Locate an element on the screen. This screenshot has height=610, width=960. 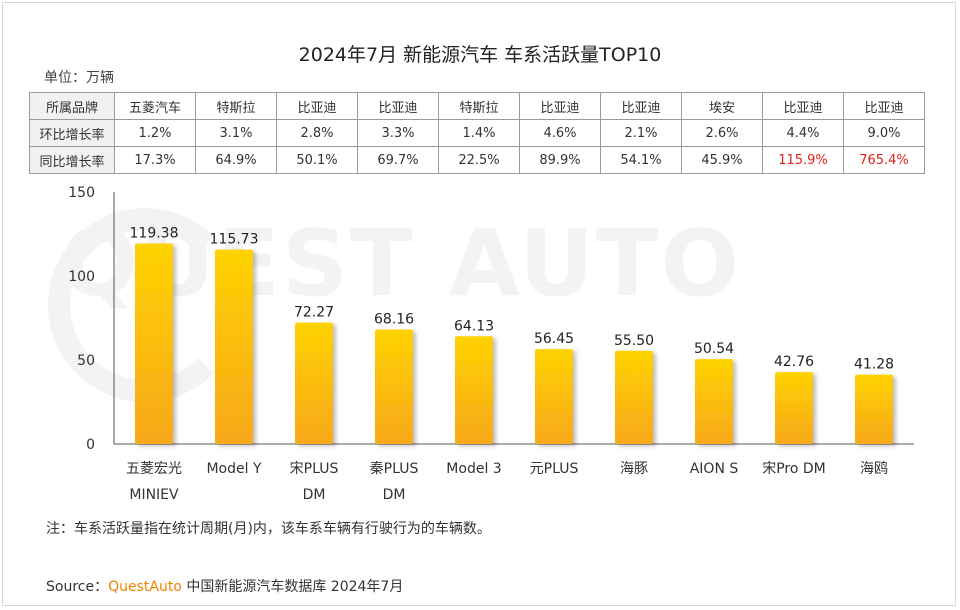
chart-title: 2024年7月 新能源汽车 车系活跃量TOP10 is located at coordinates (480, 55).